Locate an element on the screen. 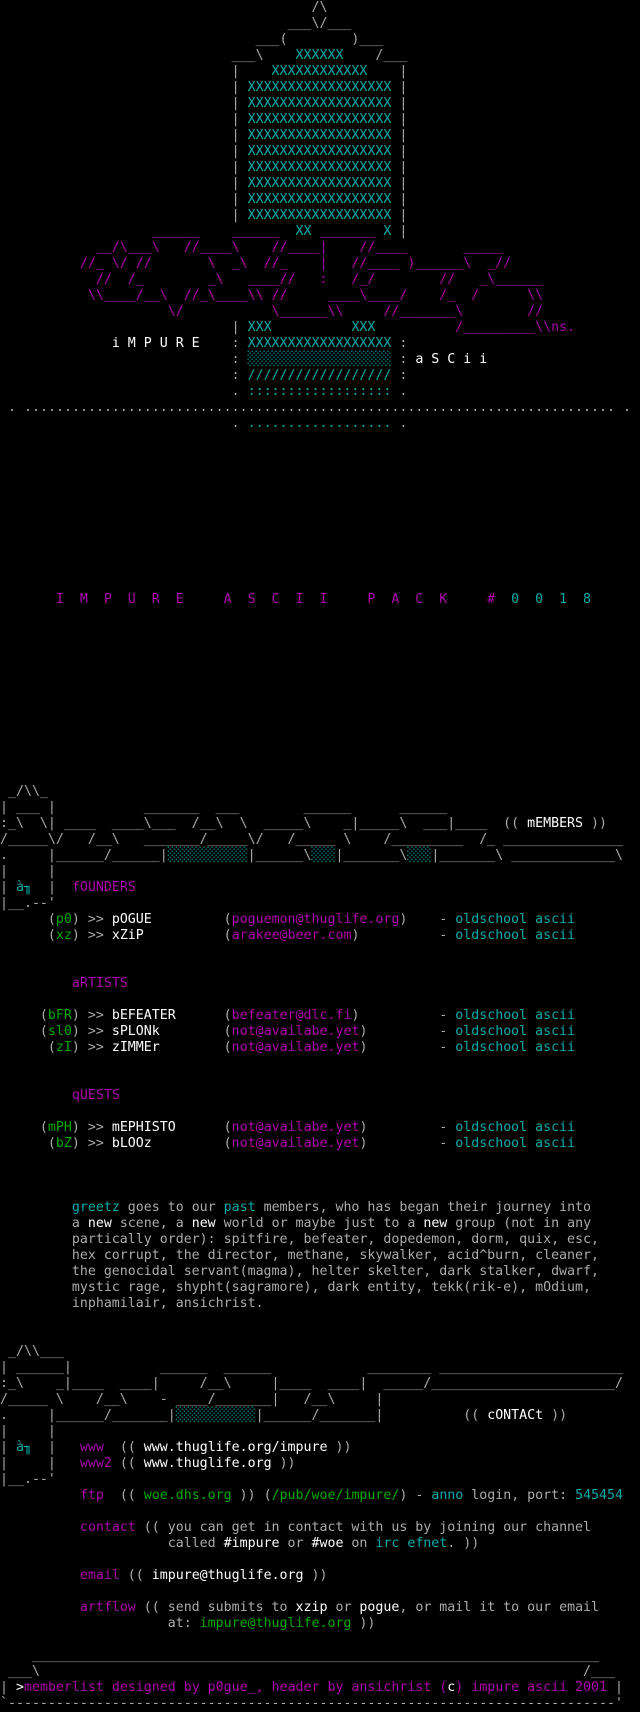 The height and width of the screenshot is (1712, 640). text-segment: (( is located at coordinates (123, 1447).